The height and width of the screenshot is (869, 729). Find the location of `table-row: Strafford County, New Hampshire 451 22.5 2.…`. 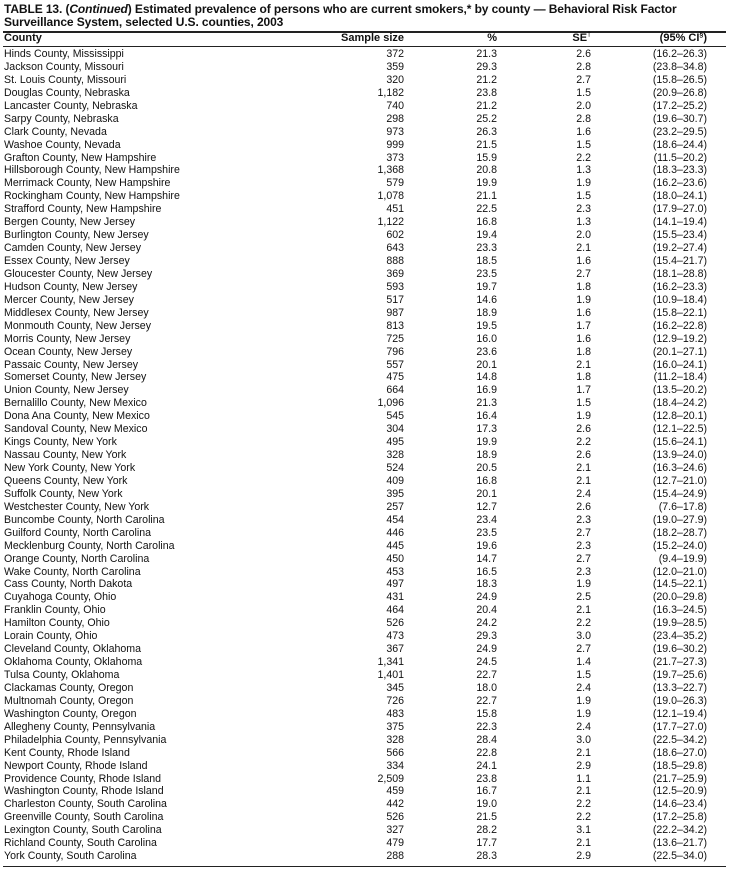

table-row: Strafford County, New Hampshire 451 22.5 2.… is located at coordinates (364, 209).